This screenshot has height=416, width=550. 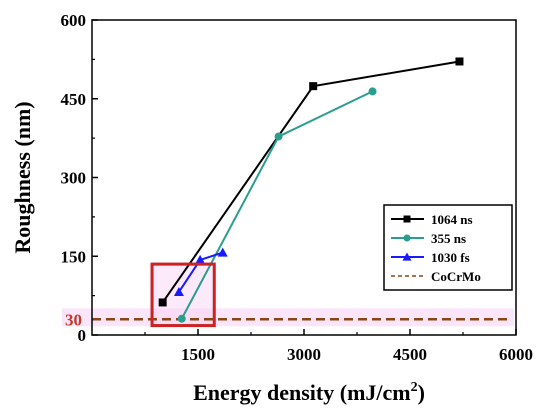 What do you see at coordinates (448, 247) in the screenshot?
I see `legend: 1064 ns 355 ns 1030 fs CoCrMo` at bounding box center [448, 247].